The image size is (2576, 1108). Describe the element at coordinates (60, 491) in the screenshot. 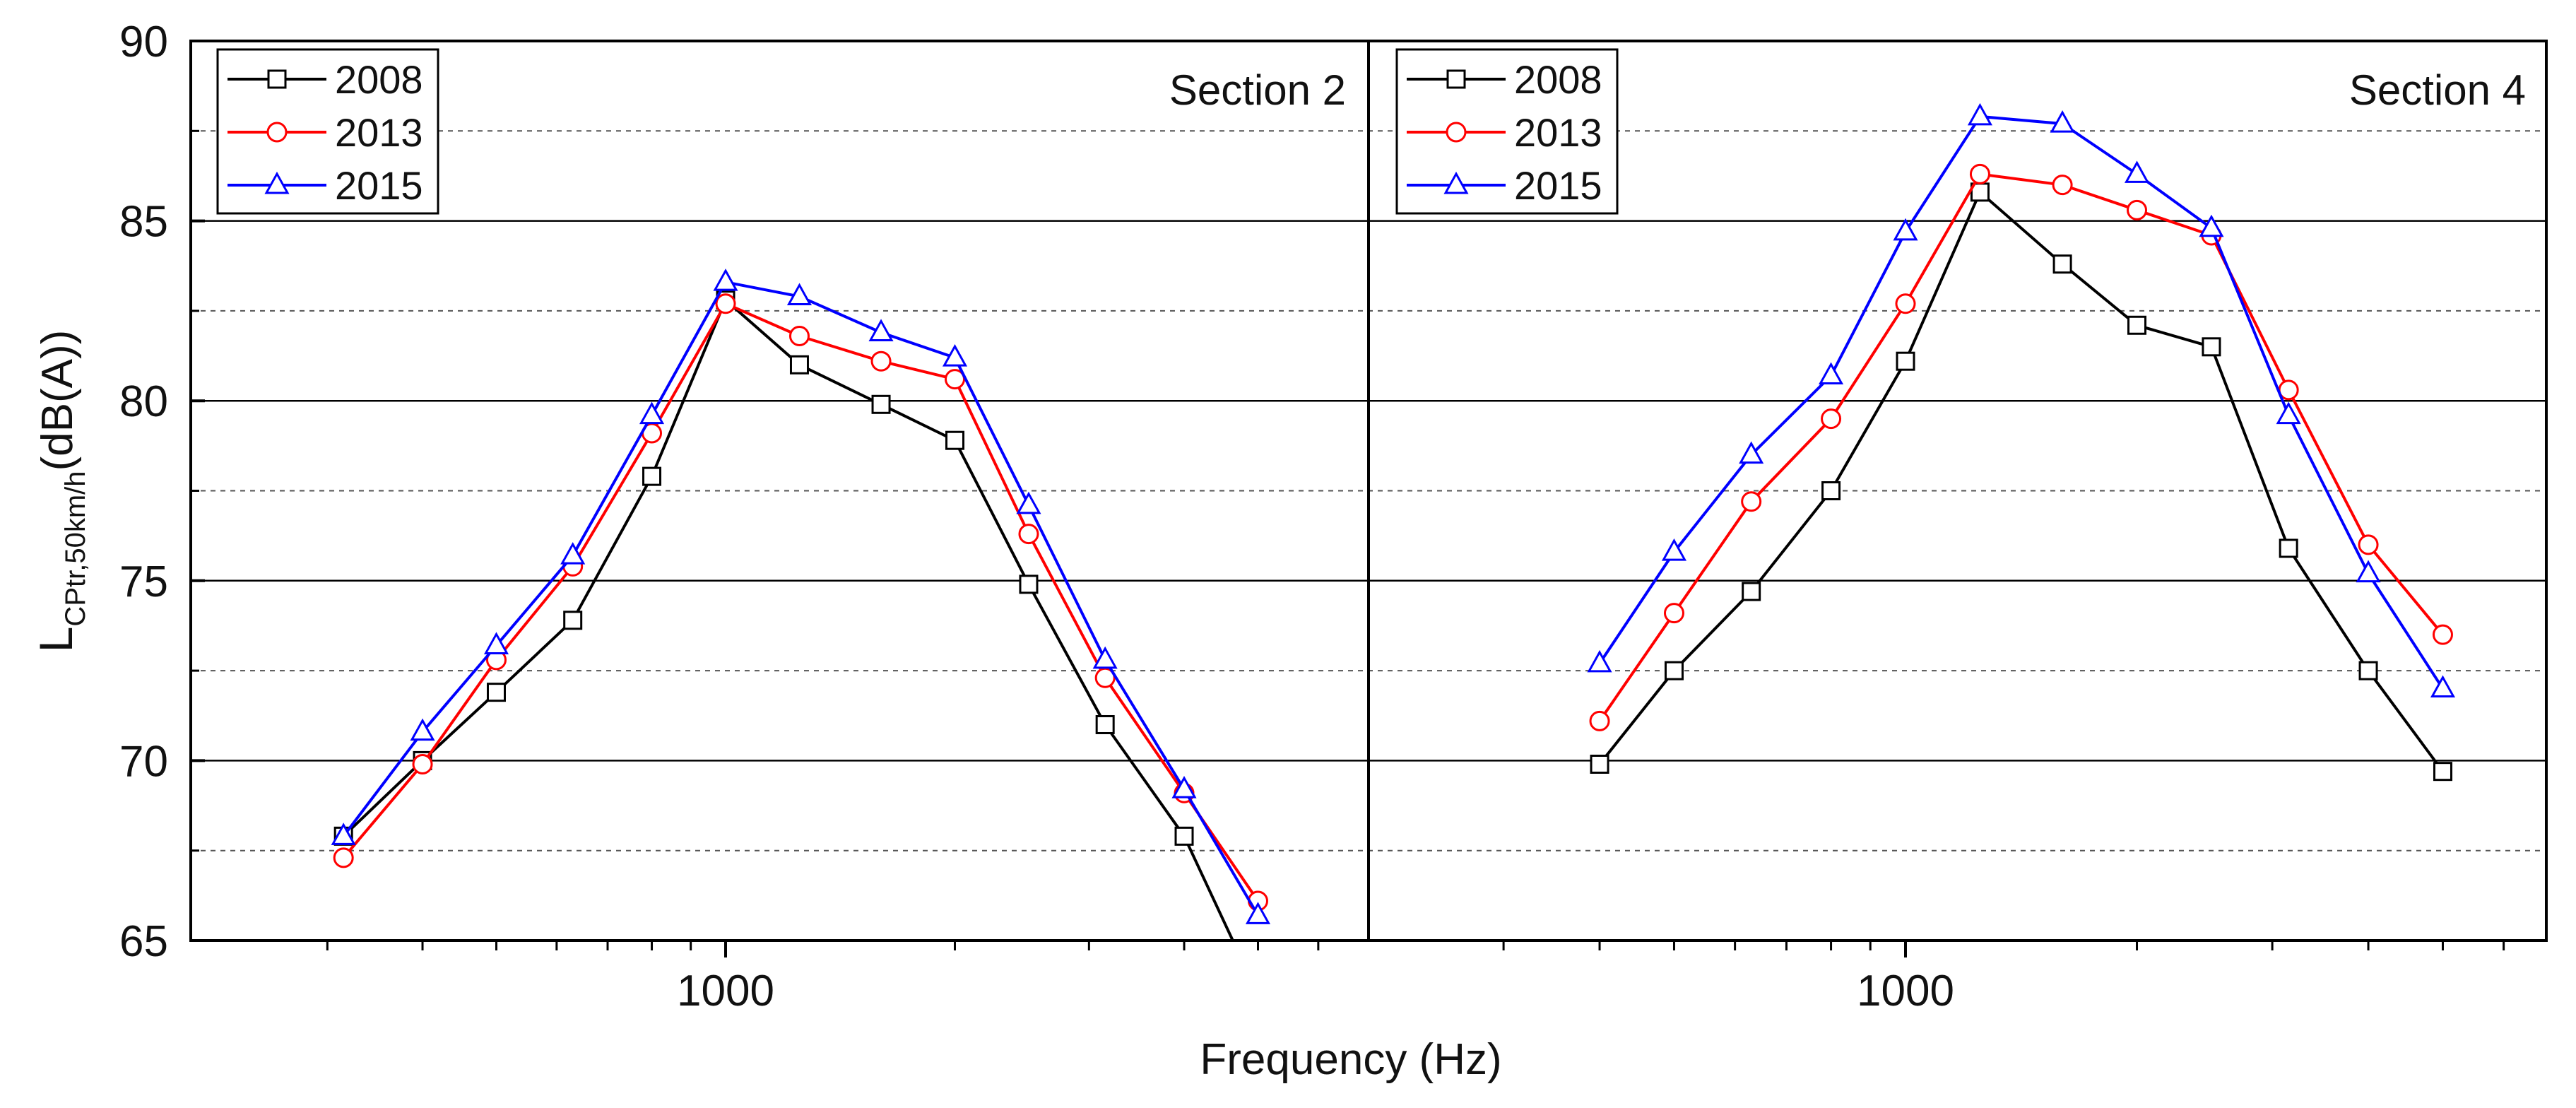

I see `y-axis-title: LCPtr,50km/h(dB(A))` at that location.